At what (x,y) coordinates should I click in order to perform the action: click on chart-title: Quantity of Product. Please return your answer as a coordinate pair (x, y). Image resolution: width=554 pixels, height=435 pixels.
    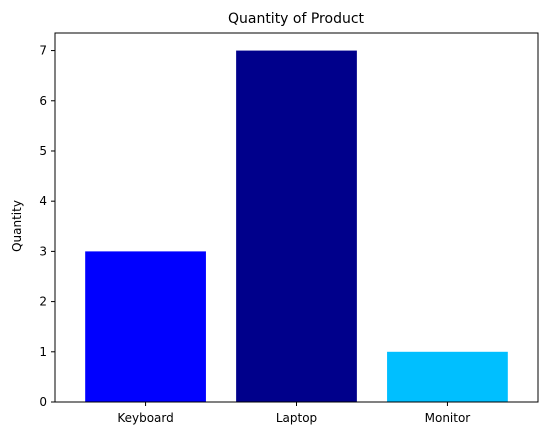
    Looking at the image, I should click on (296, 19).